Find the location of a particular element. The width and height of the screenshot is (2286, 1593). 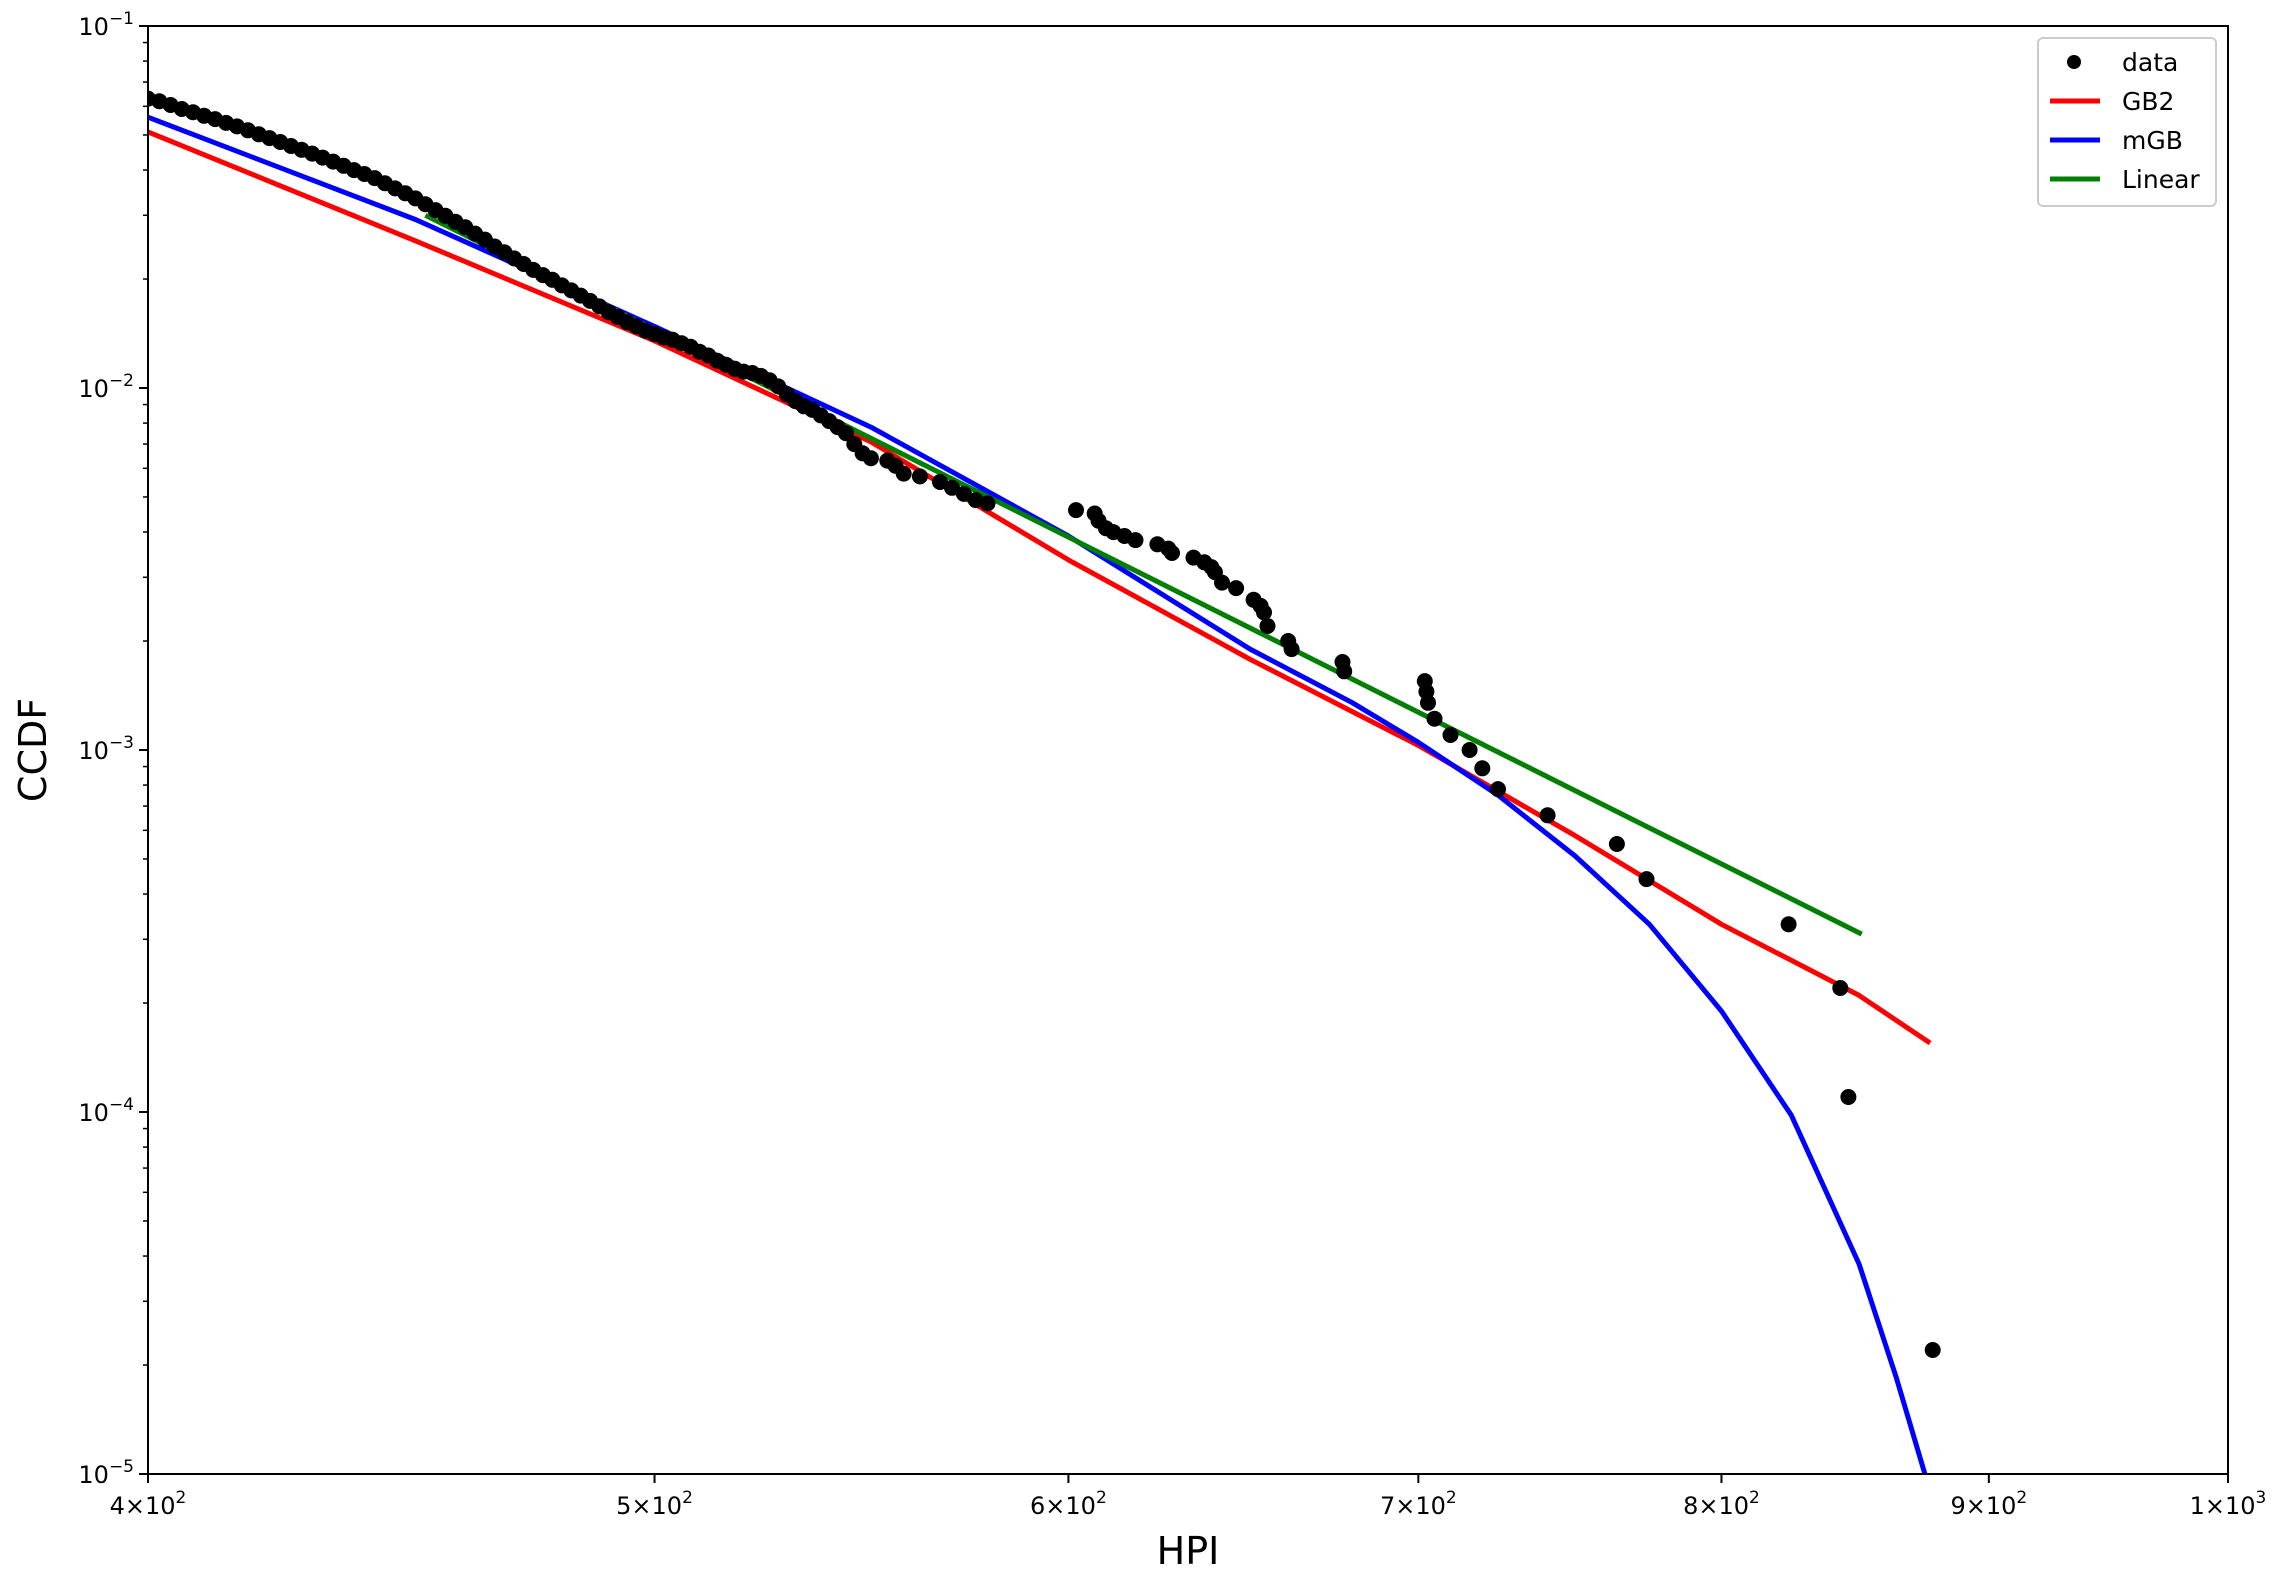

legend-item: Linear is located at coordinates (2125, 179).